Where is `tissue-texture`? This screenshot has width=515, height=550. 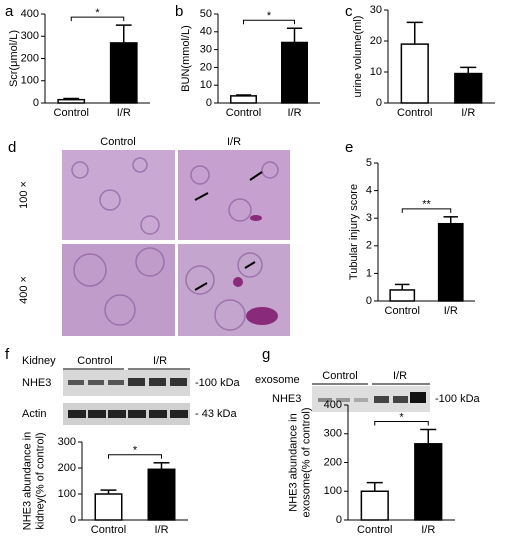 tissue-texture is located at coordinates (175, 244).